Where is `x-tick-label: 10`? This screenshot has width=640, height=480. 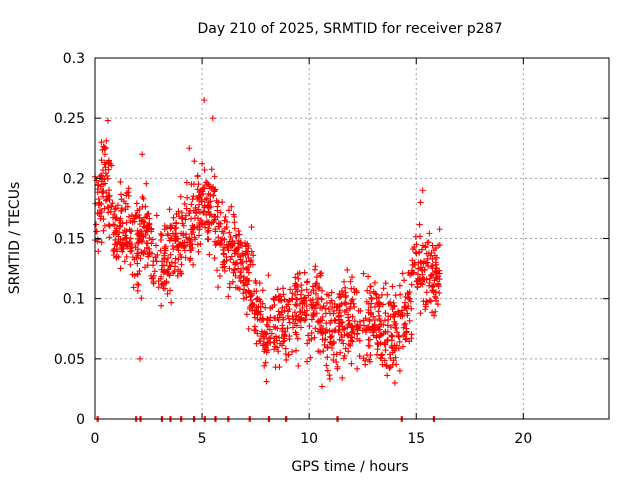
x-tick-label: 10 is located at coordinates (309, 439).